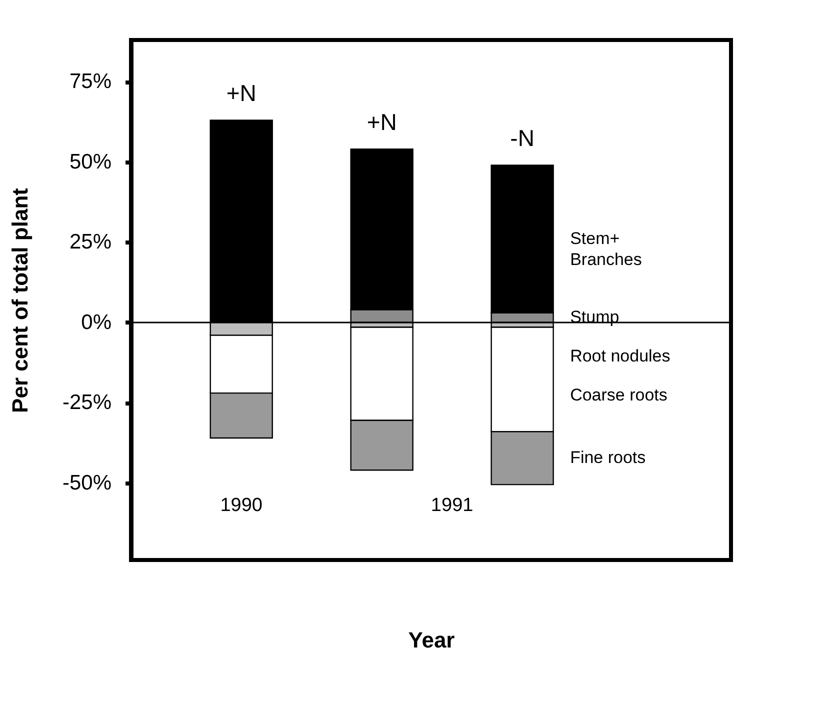  What do you see at coordinates (90, 242) in the screenshot?
I see `y-tick-label: 25%` at bounding box center [90, 242].